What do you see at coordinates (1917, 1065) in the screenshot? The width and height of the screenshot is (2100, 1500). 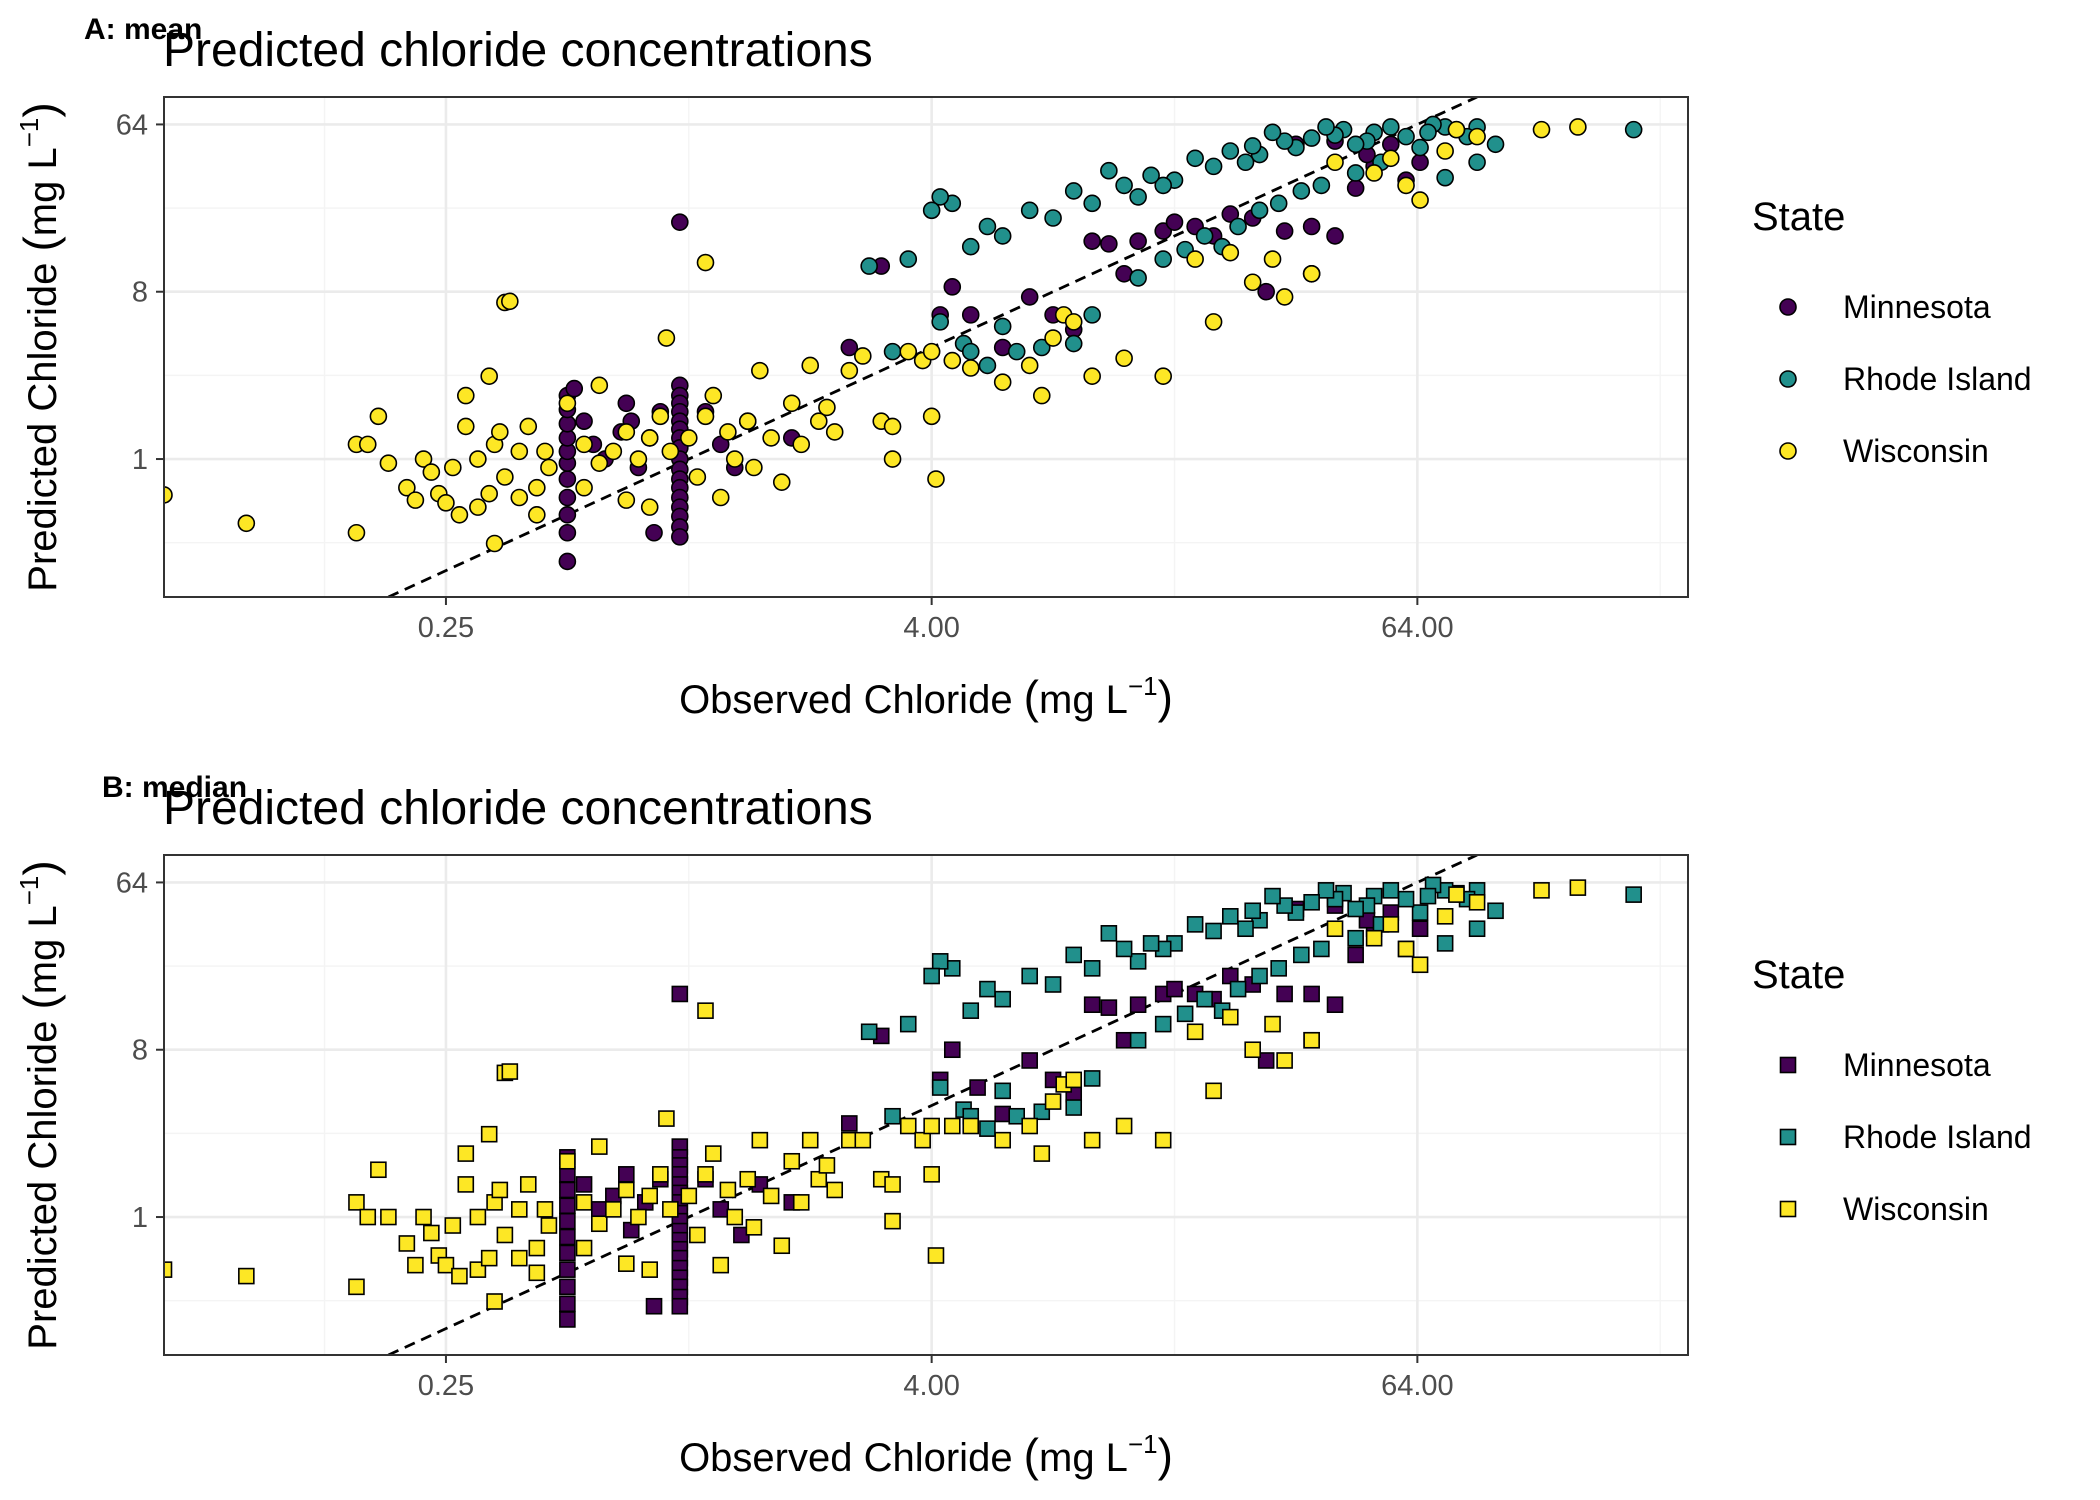 I see `legend-label: Minnesota` at bounding box center [1917, 1065].